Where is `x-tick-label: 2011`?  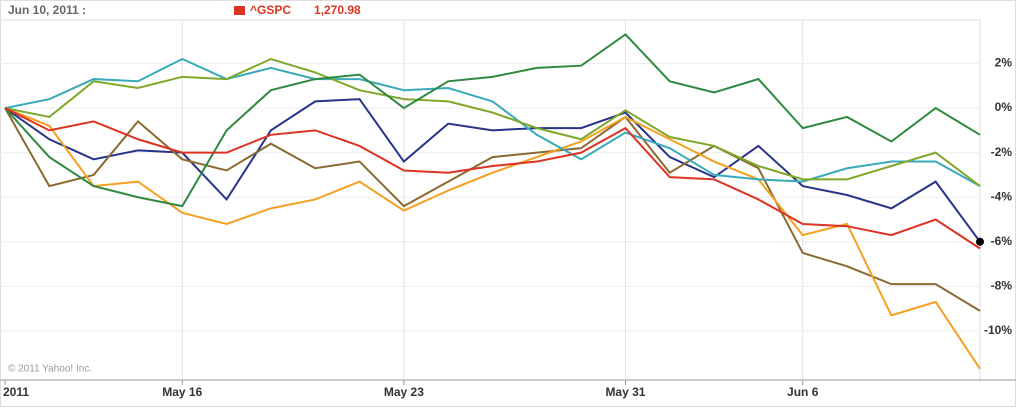 x-tick-label: 2011 is located at coordinates (16, 392).